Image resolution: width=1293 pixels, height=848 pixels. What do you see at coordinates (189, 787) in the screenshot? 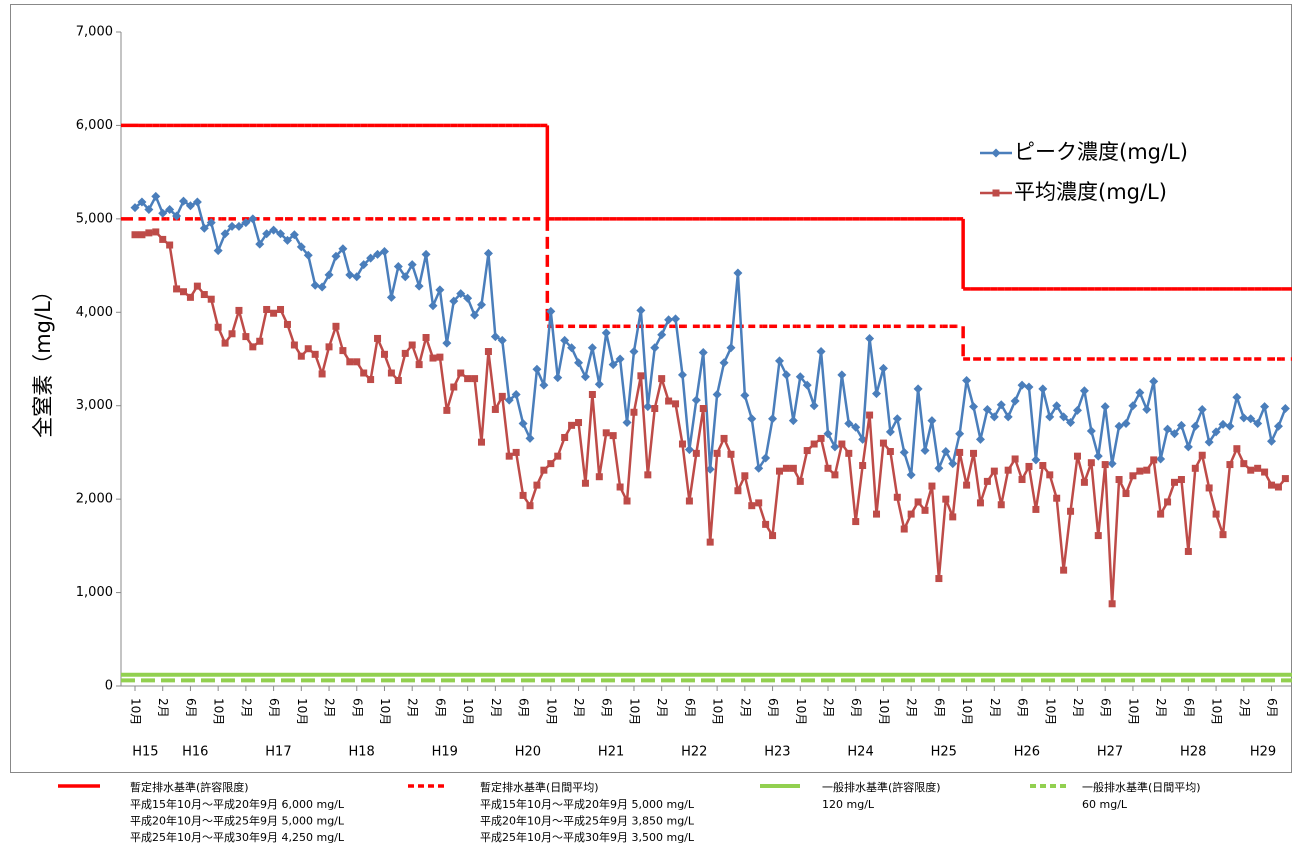
I see `legend-label: 暫定排水基準(許容限度)` at bounding box center [189, 787].